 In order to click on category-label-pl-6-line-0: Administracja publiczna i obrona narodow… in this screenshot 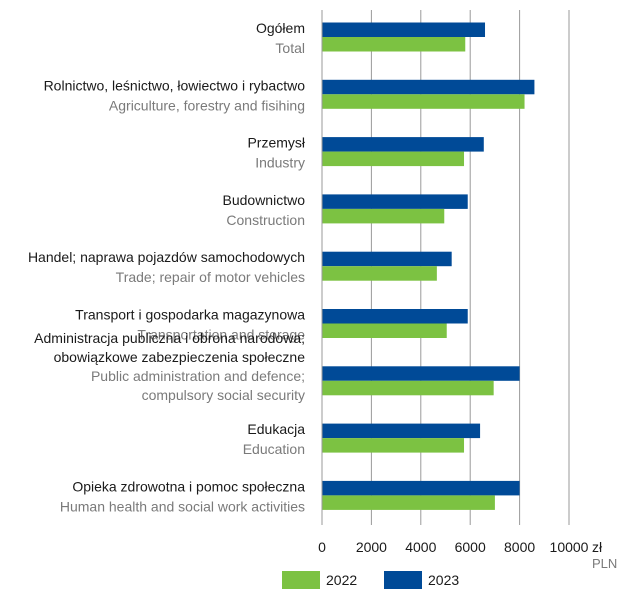, I will do `click(169, 338)`.